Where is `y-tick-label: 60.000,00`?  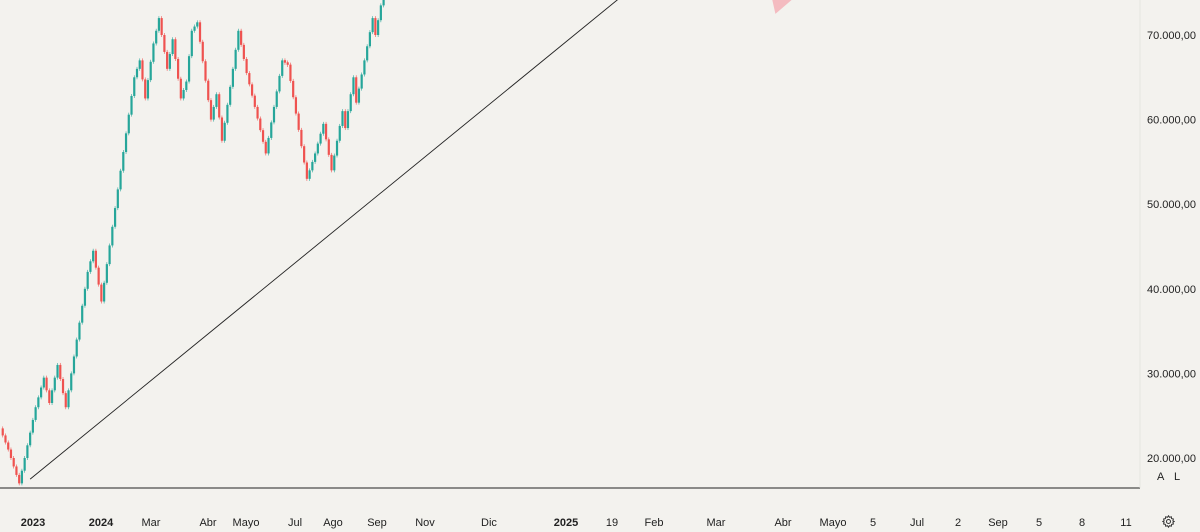
y-tick-label: 60.000,00 is located at coordinates (1171, 121).